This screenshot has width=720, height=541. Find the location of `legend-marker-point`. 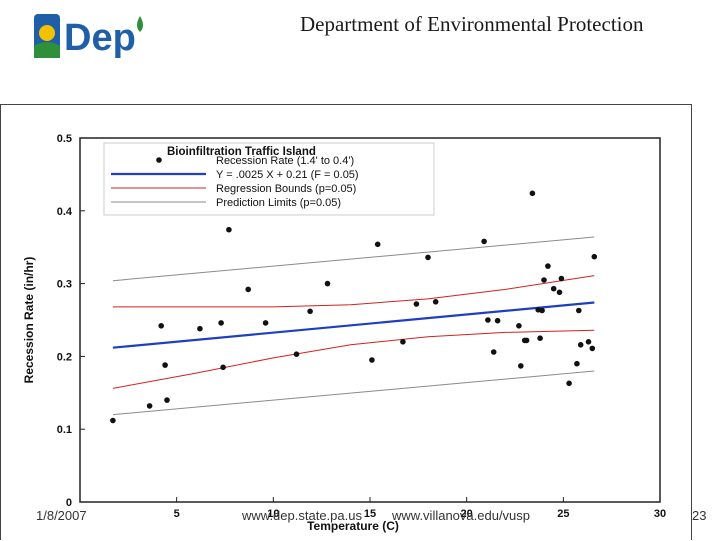

legend-marker-point is located at coordinates (159, 160).